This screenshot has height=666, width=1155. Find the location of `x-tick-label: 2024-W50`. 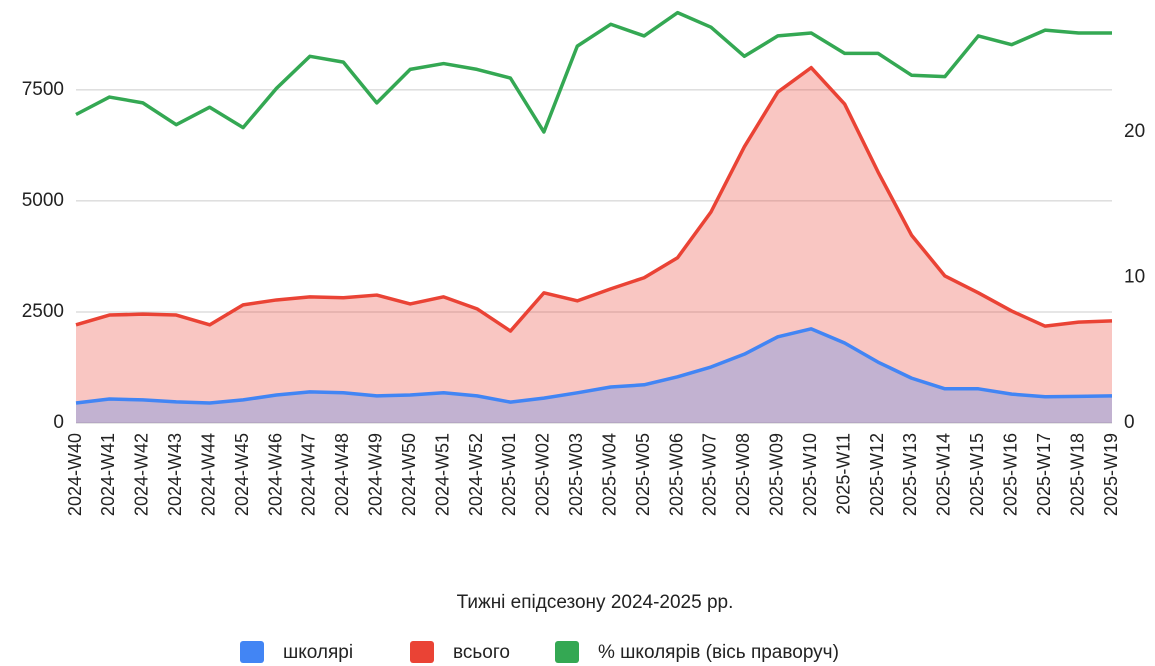

x-tick-label: 2024-W50 is located at coordinates (409, 474).